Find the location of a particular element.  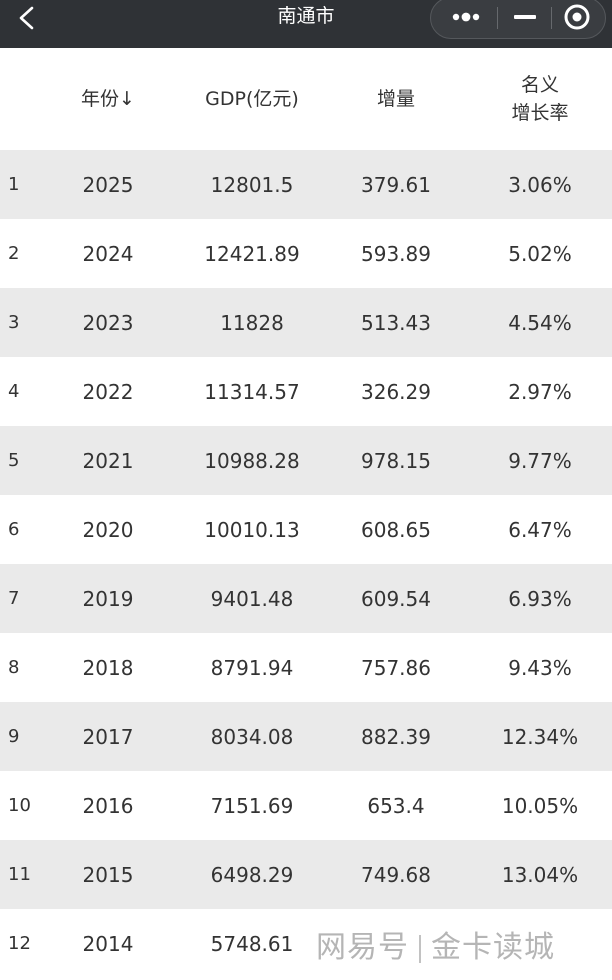

row-increase: 593.89 is located at coordinates (396, 253).